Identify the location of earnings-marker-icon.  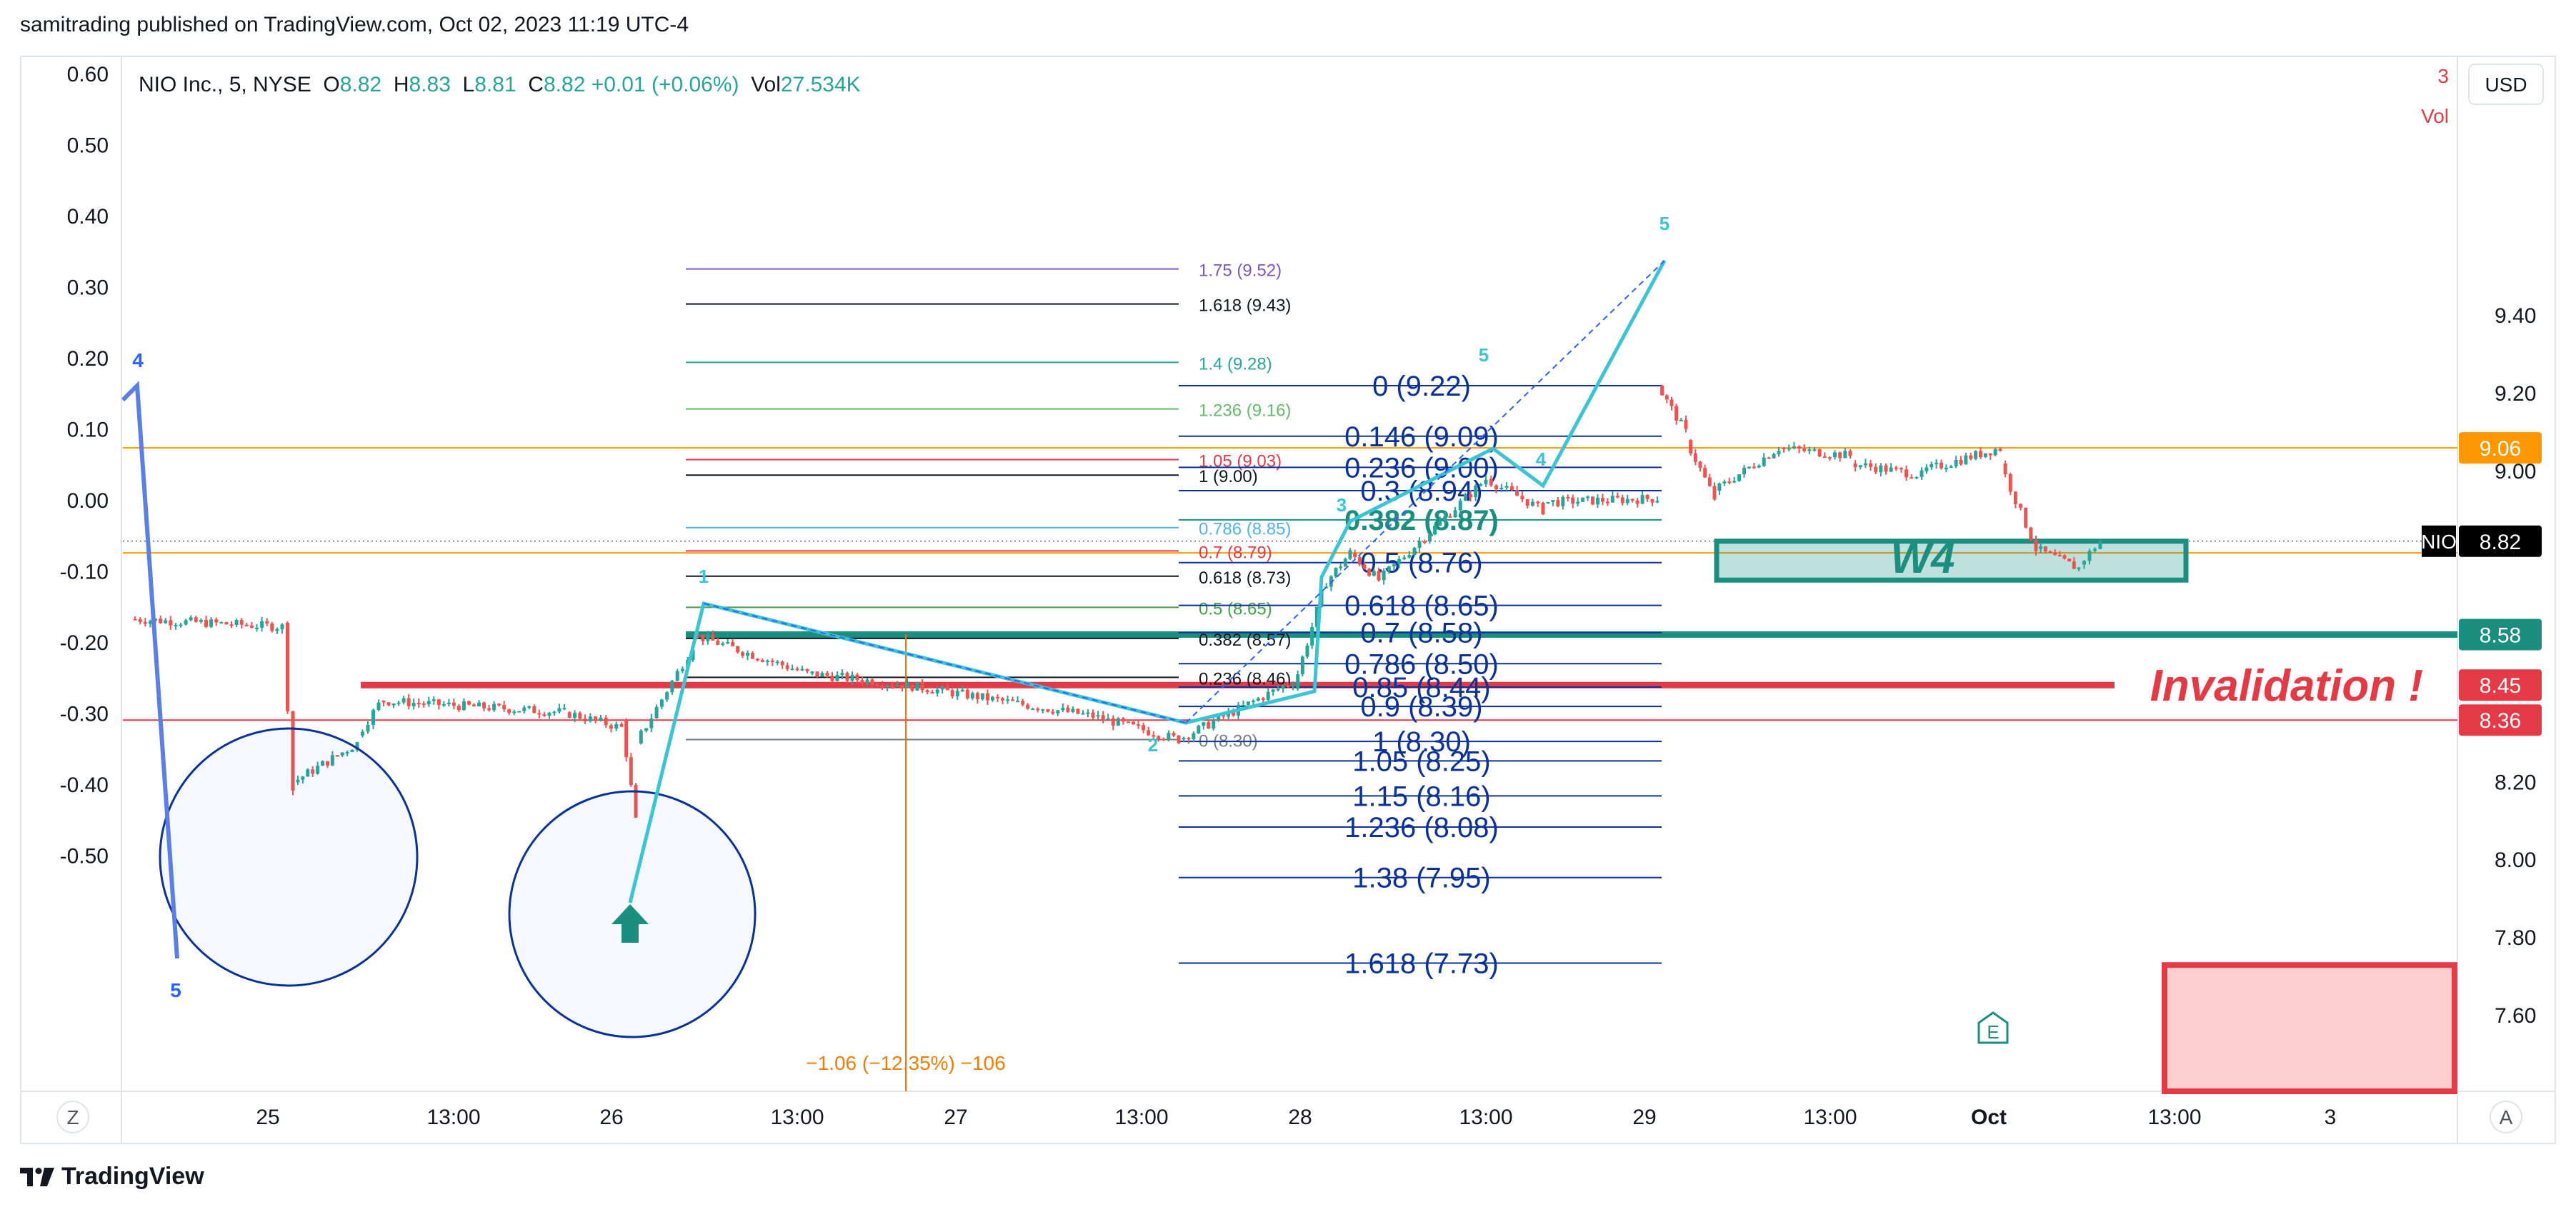
(1993, 1027).